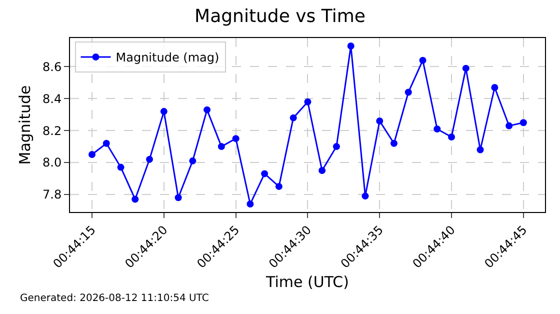 The width and height of the screenshot is (560, 314). What do you see at coordinates (52, 67) in the screenshot?
I see `y-tick-label: 8.6` at bounding box center [52, 67].